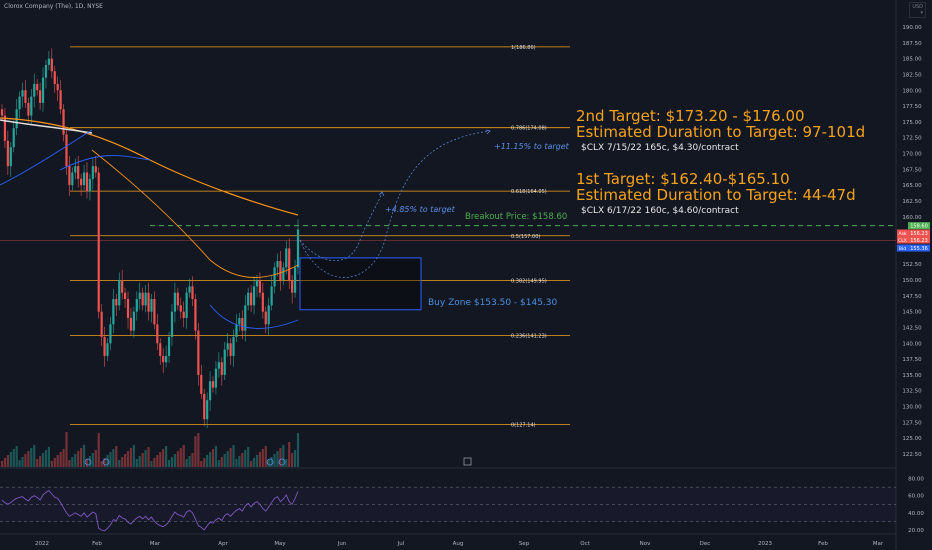  What do you see at coordinates (705, 544) in the screenshot?
I see `x-tick-label: Dec` at bounding box center [705, 544].